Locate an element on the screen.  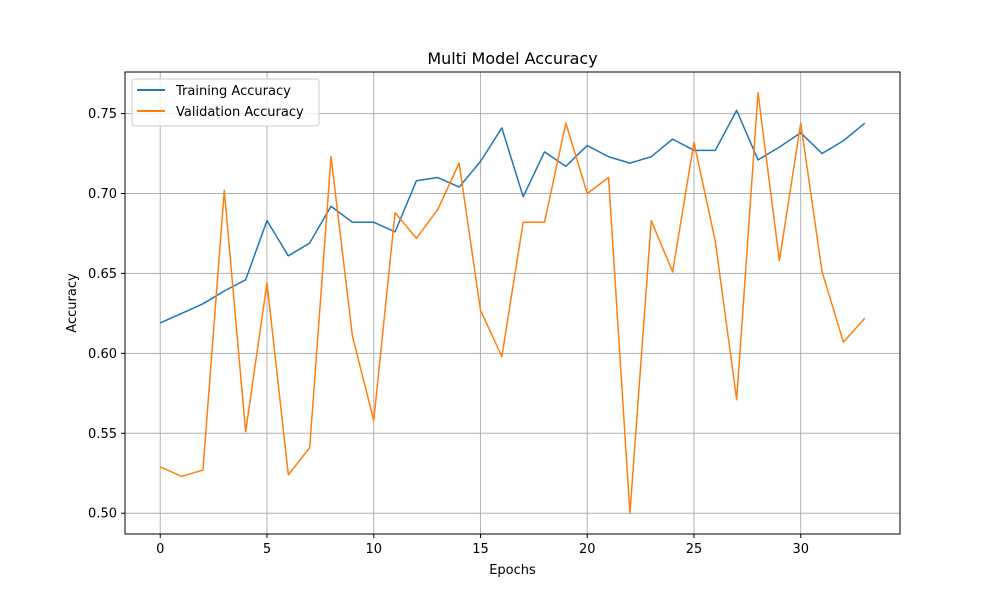
legend: Training Accuracy Validation Accuracy is located at coordinates (225, 102).